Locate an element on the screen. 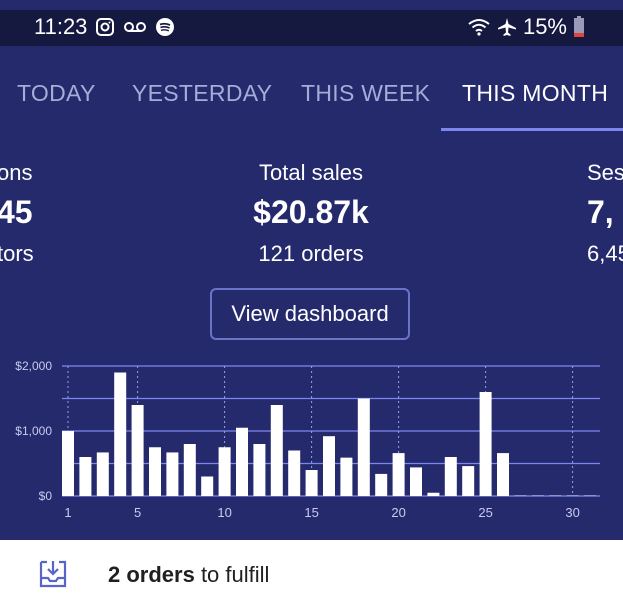 The height and width of the screenshot is (605, 623). voicemail-icon is located at coordinates (135, 27).